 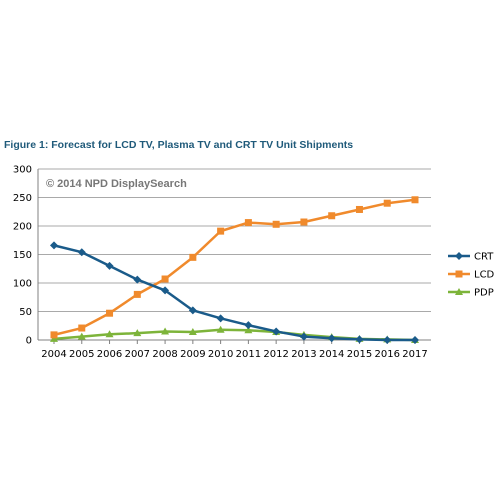 What do you see at coordinates (471, 293) in the screenshot?
I see `legend-item-pdp: PDP` at bounding box center [471, 293].